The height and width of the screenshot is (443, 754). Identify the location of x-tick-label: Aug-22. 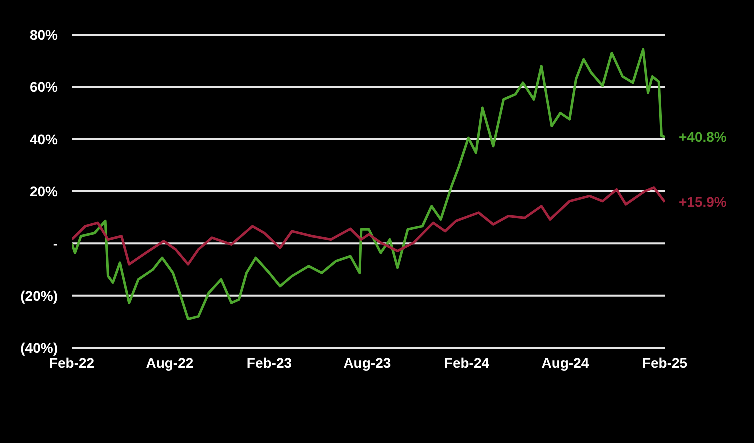
(170, 362).